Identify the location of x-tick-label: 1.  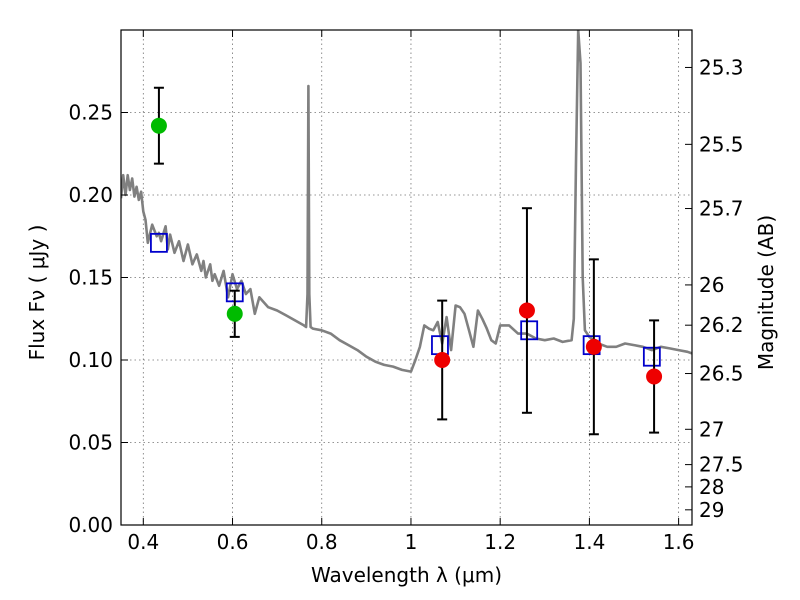
(411, 542).